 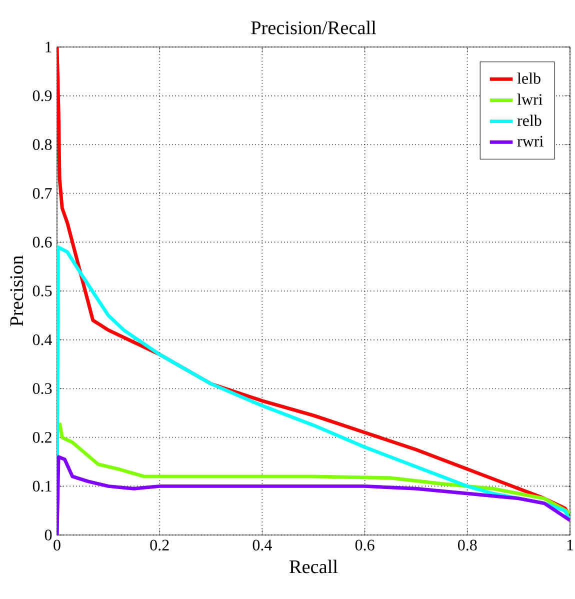 I want to click on x-tick-label: 0, so click(x=57, y=545).